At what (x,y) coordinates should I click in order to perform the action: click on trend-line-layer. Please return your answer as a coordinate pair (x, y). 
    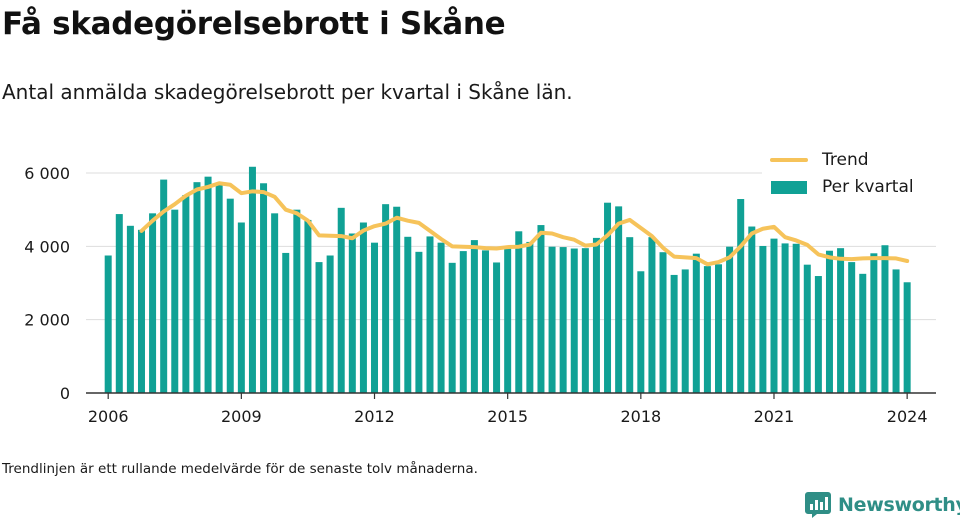
    Looking at the image, I should click on (524, 224).